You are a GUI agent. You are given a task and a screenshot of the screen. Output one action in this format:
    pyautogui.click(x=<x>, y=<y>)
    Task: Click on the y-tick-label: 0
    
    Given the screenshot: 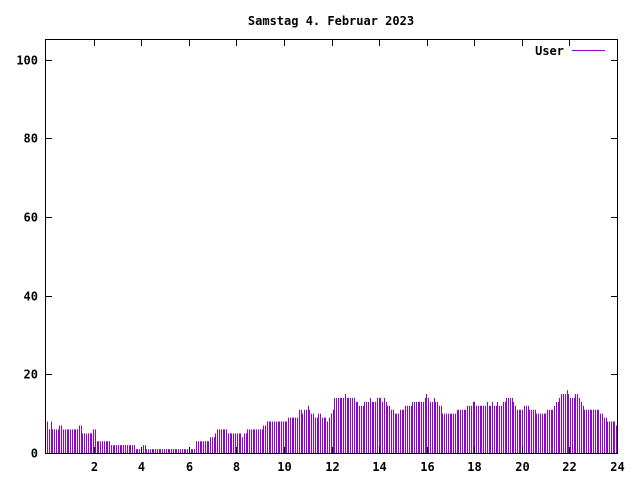 What is the action you would take?
    pyautogui.click(x=34, y=454)
    